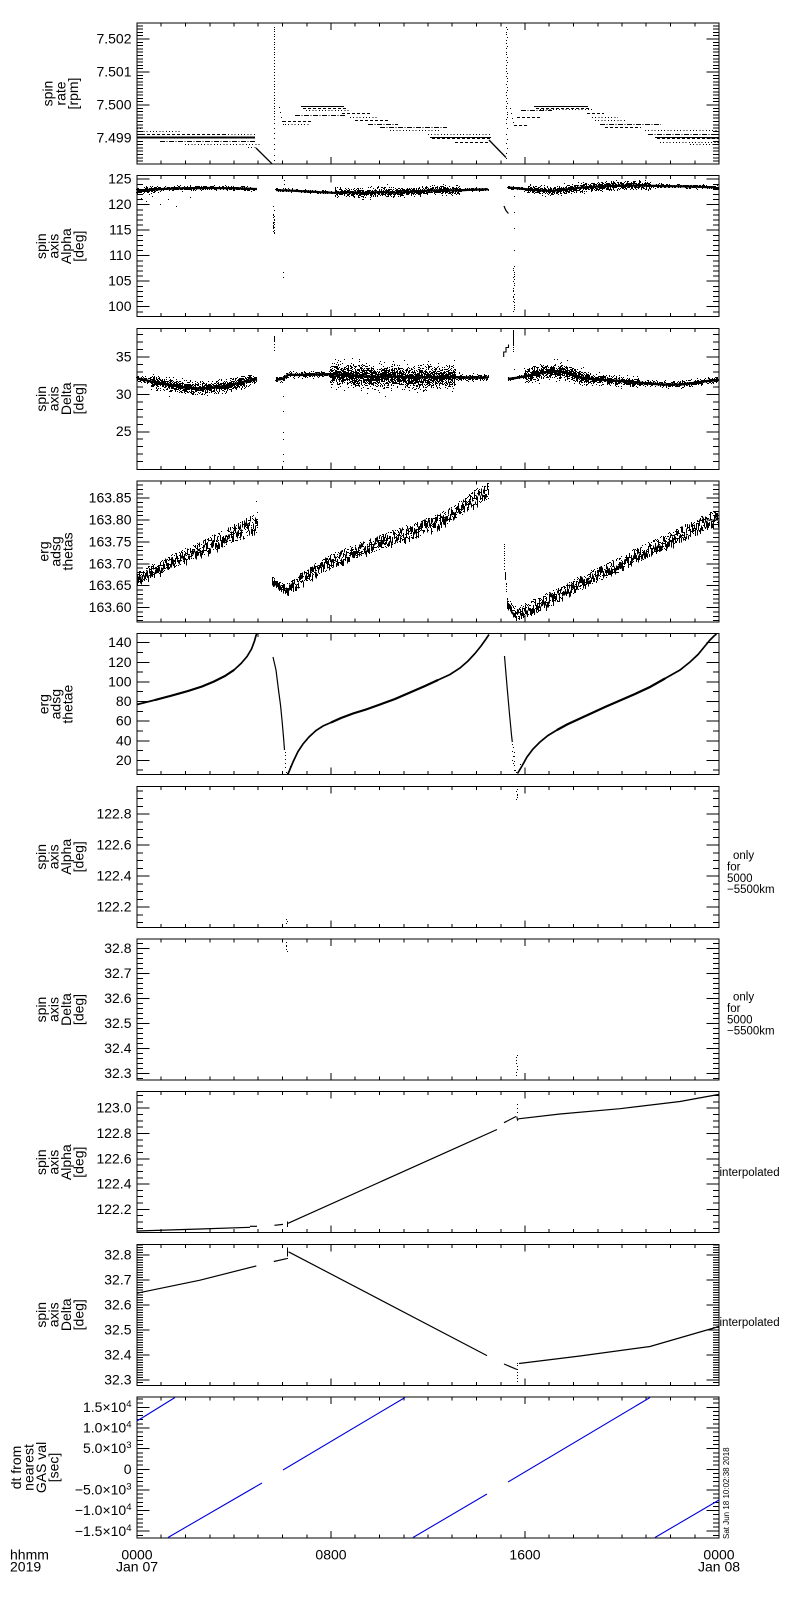 This screenshot has height=1600, width=800. What do you see at coordinates (107, 1448) in the screenshot?
I see `svg-text: 5.0×103` at bounding box center [107, 1448].